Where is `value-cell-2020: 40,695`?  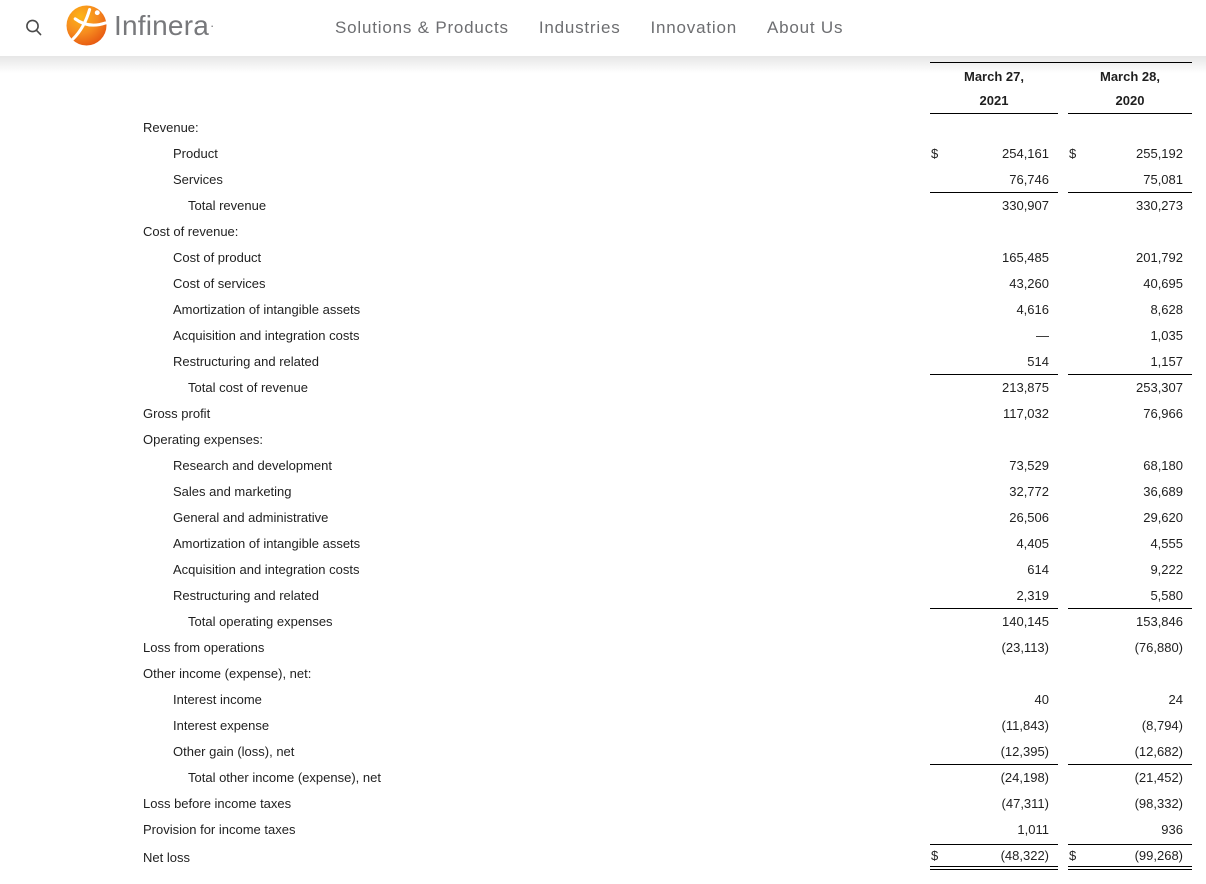 value-cell-2020: 40,695 is located at coordinates (1130, 283).